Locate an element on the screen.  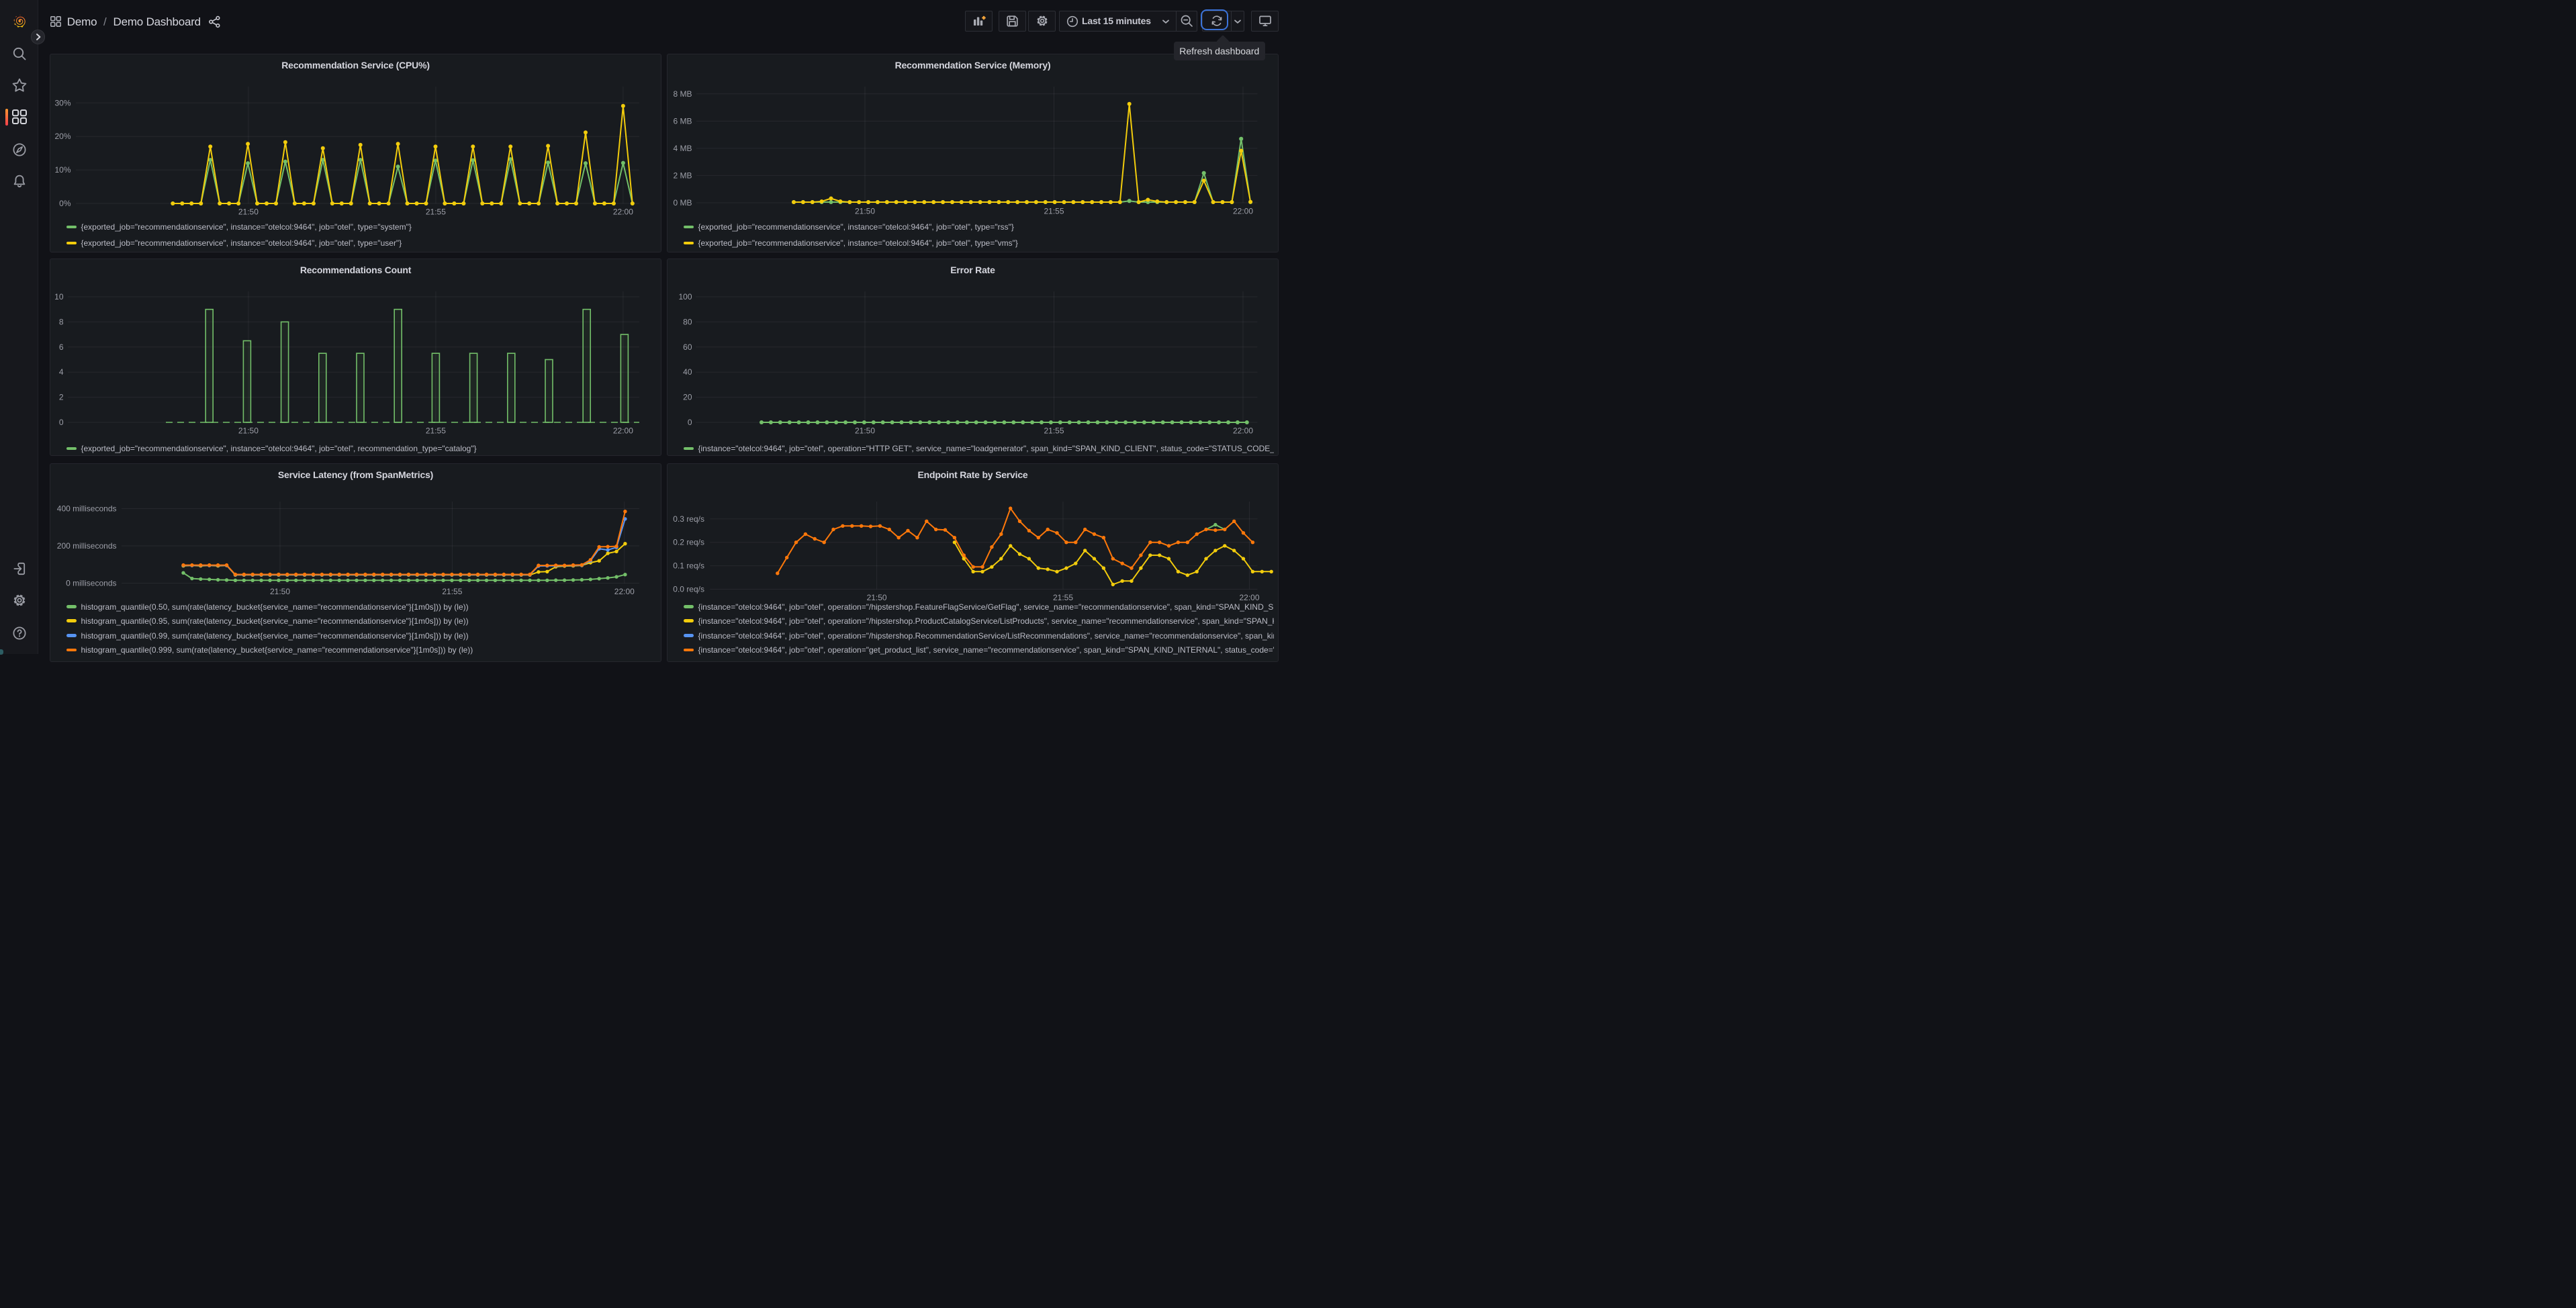
svg-text: 100 is located at coordinates (685, 296).